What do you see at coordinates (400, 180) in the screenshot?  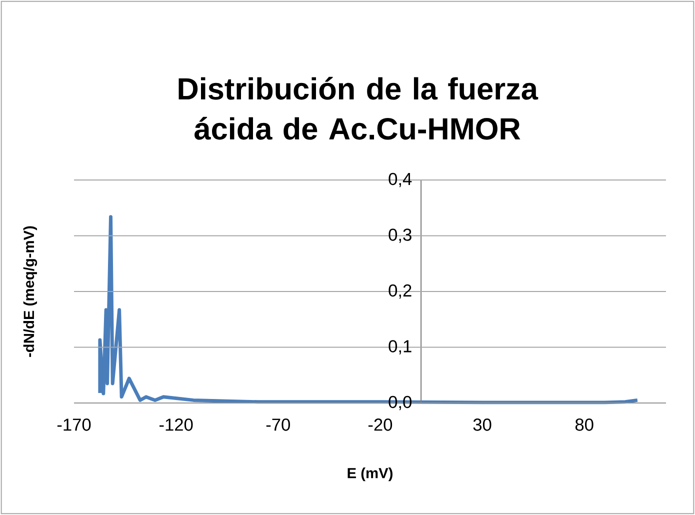 I see `y-tick-label: 0,4` at bounding box center [400, 180].